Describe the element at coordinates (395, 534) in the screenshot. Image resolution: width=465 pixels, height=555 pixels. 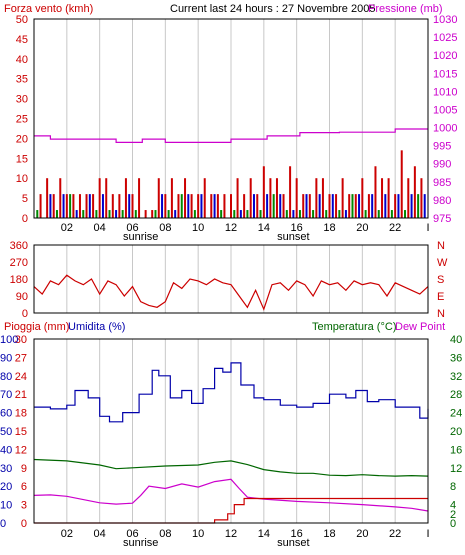
I see `x-tick-label: 22` at that location.